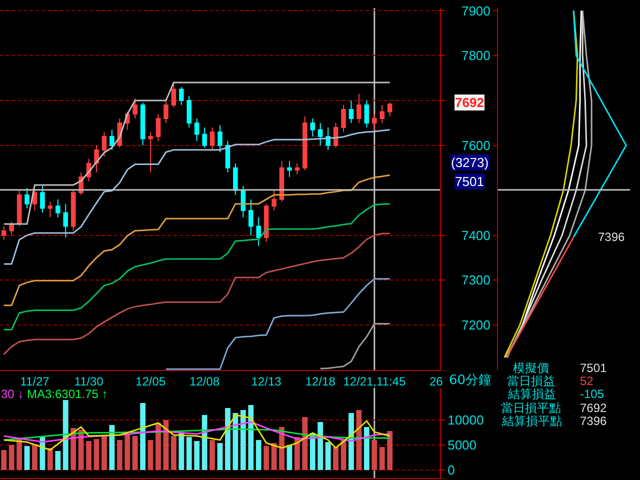 This screenshot has height=480, width=640. What do you see at coordinates (475, 10) in the screenshot?
I see `y-tick-label: 7900` at bounding box center [475, 10].